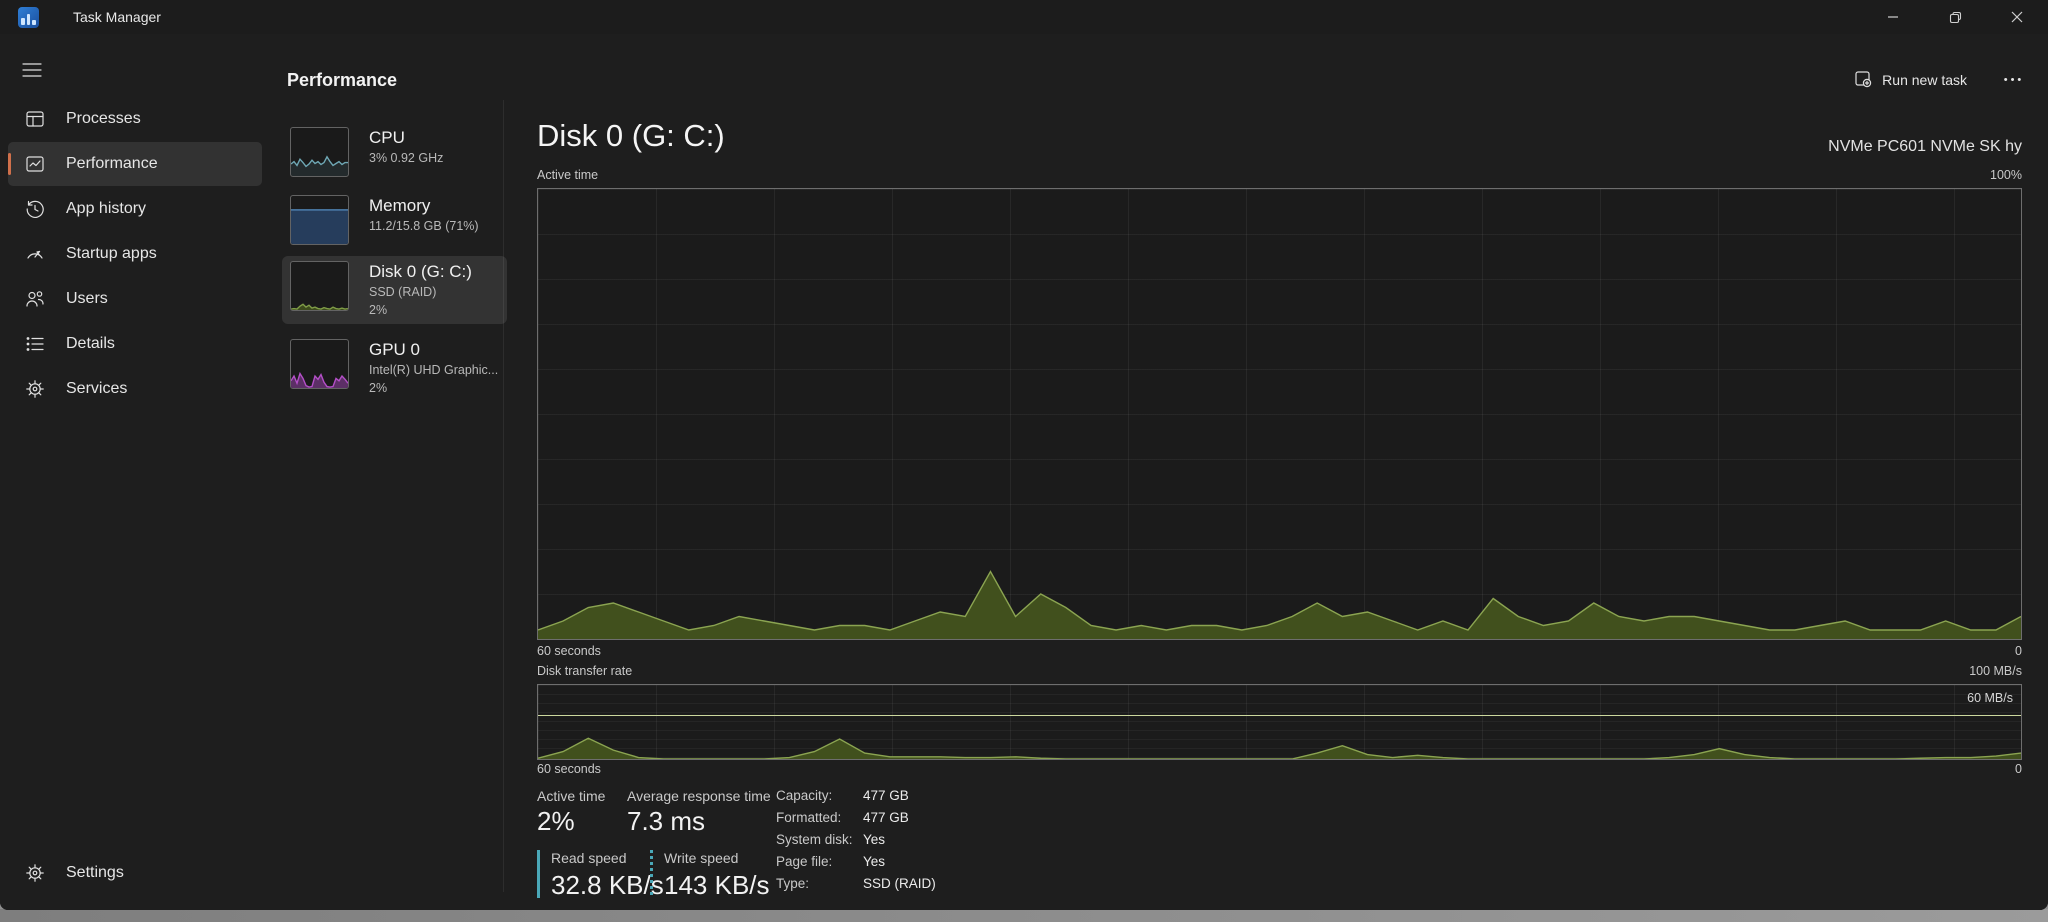 The image size is (2048, 922). I want to click on threshold-label: 60 MB/s, so click(1990, 698).